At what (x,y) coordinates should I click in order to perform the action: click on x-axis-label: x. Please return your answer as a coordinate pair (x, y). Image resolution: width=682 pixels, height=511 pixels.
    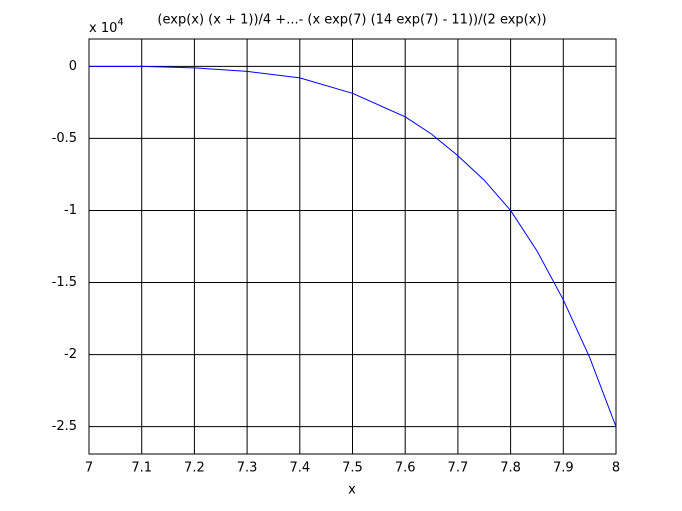
    Looking at the image, I should click on (352, 490).